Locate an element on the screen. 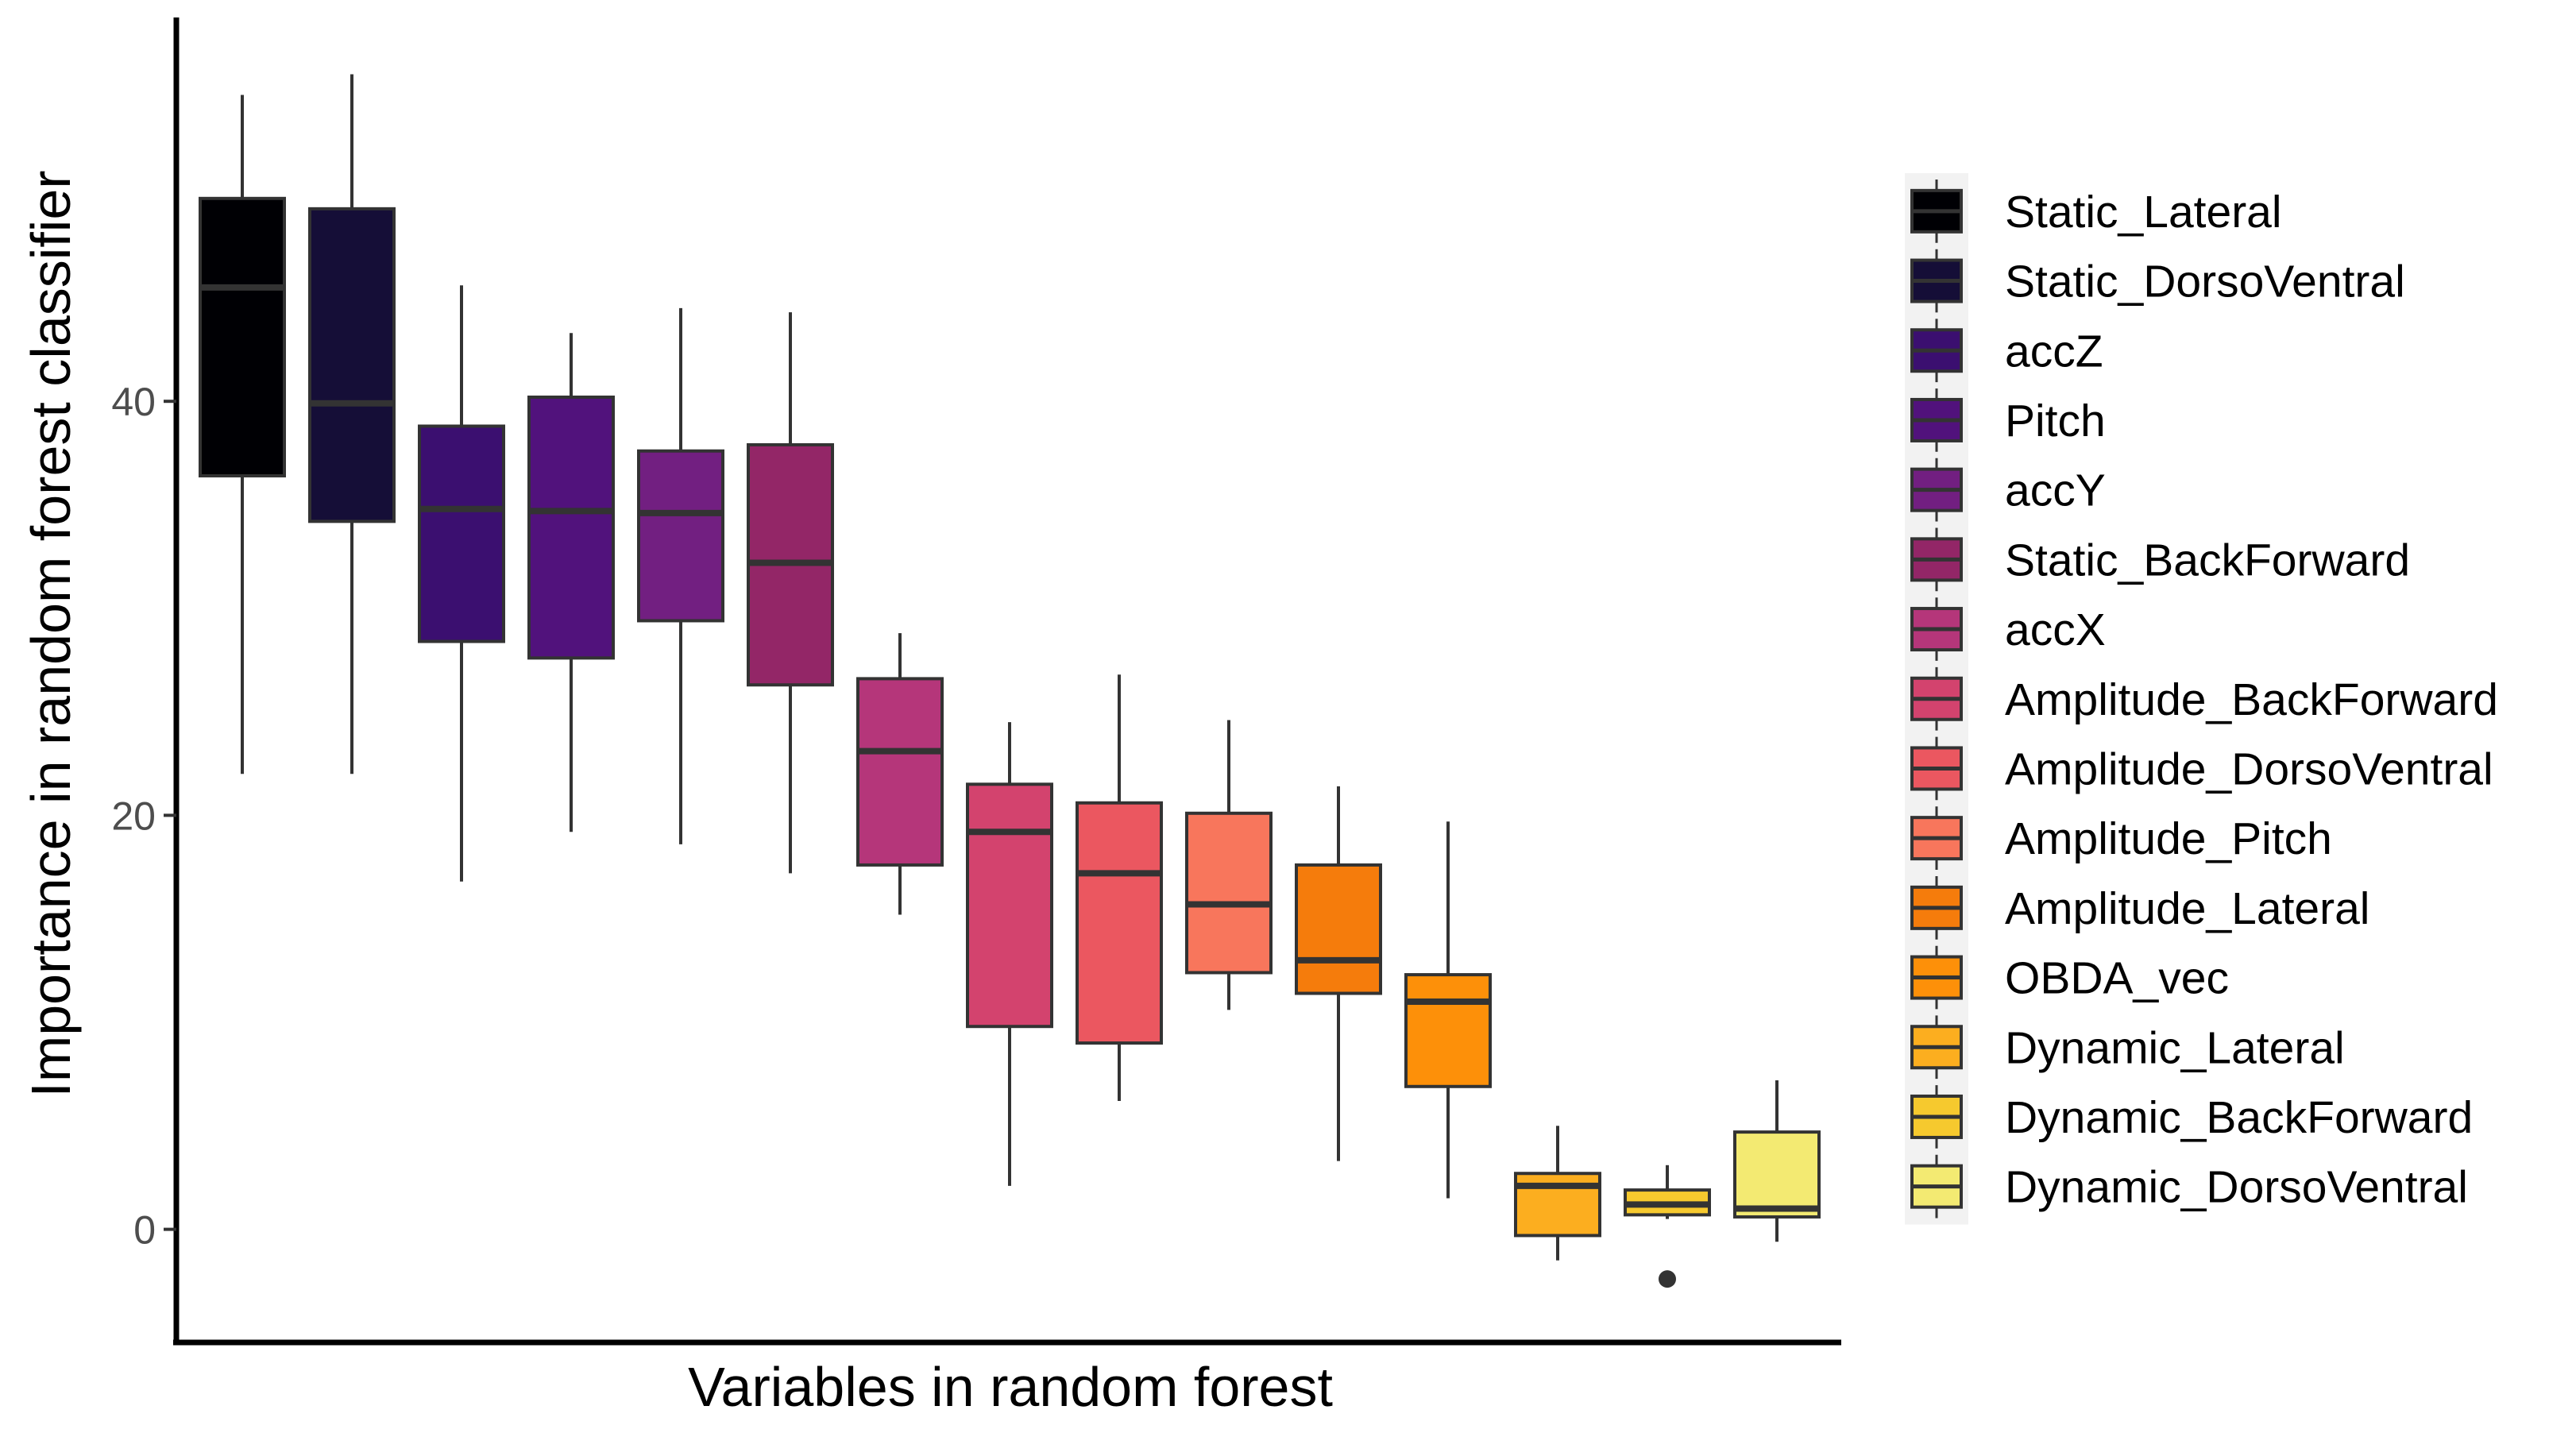 The image size is (2576, 1433). y-tick-label: 20 is located at coordinates (133, 816).